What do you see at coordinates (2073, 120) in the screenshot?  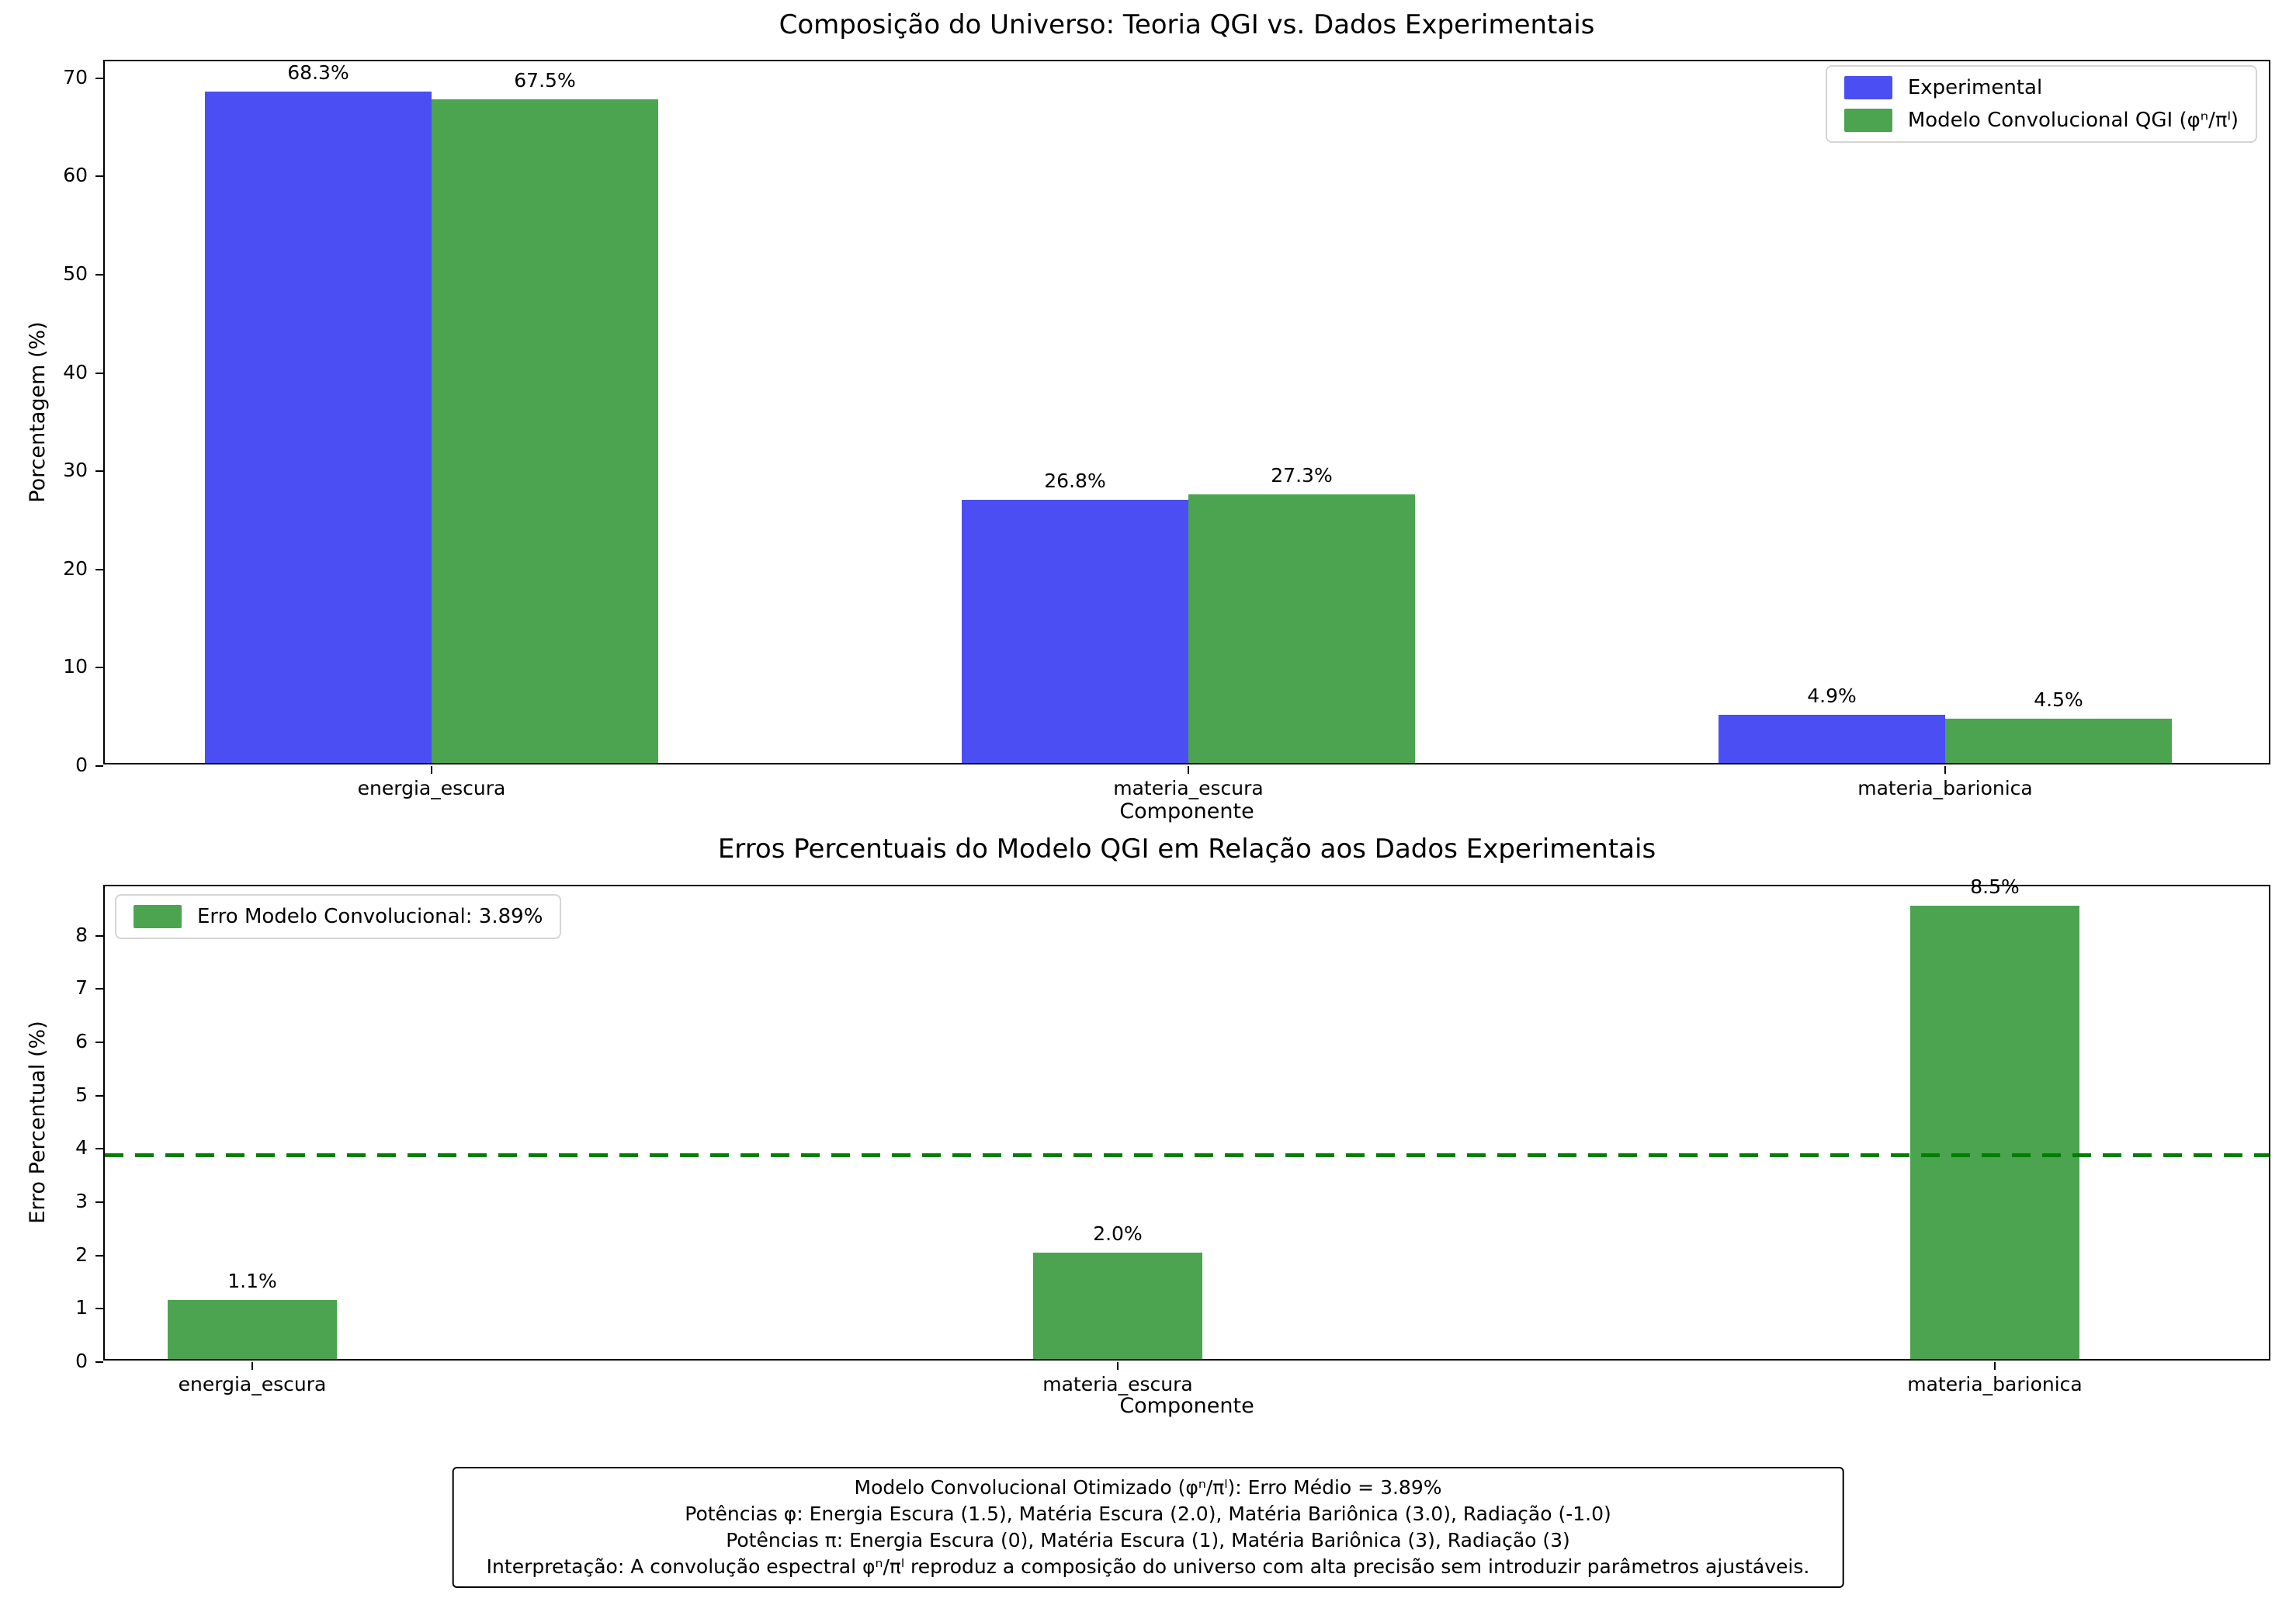 I see `legend-label: Modelo Convolucional QGI (φⁿ/πˡ)` at bounding box center [2073, 120].